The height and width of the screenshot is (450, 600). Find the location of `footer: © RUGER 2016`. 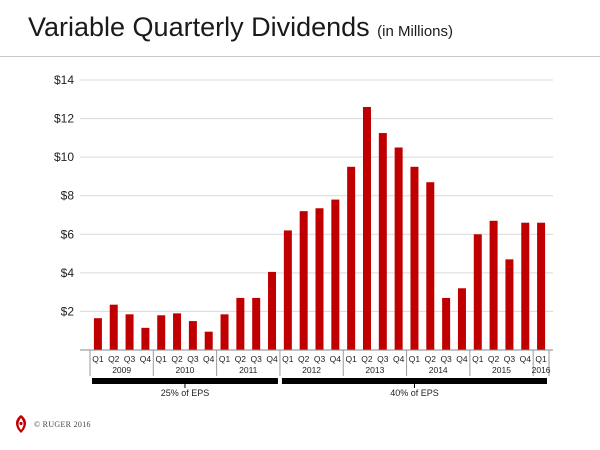

footer: © RUGER 2016 is located at coordinates (52, 424).